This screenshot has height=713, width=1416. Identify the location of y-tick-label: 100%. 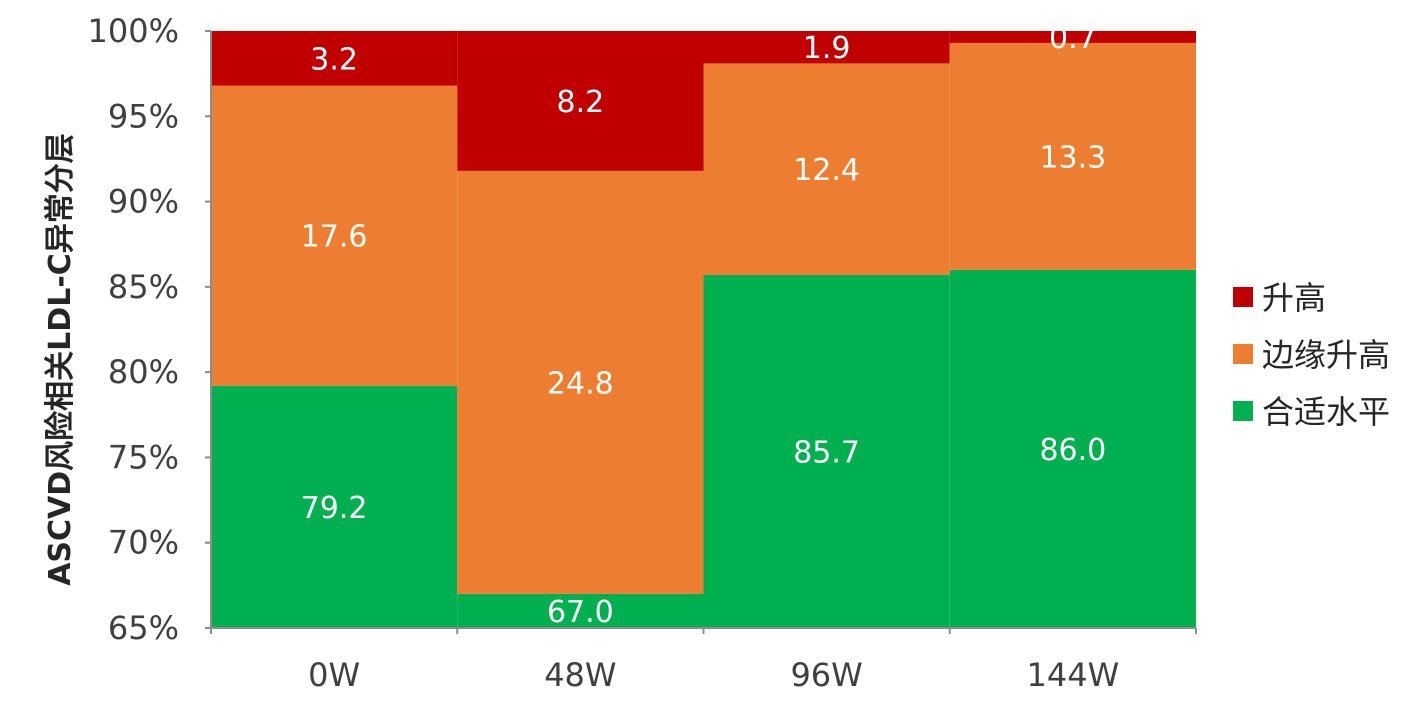
(133, 31).